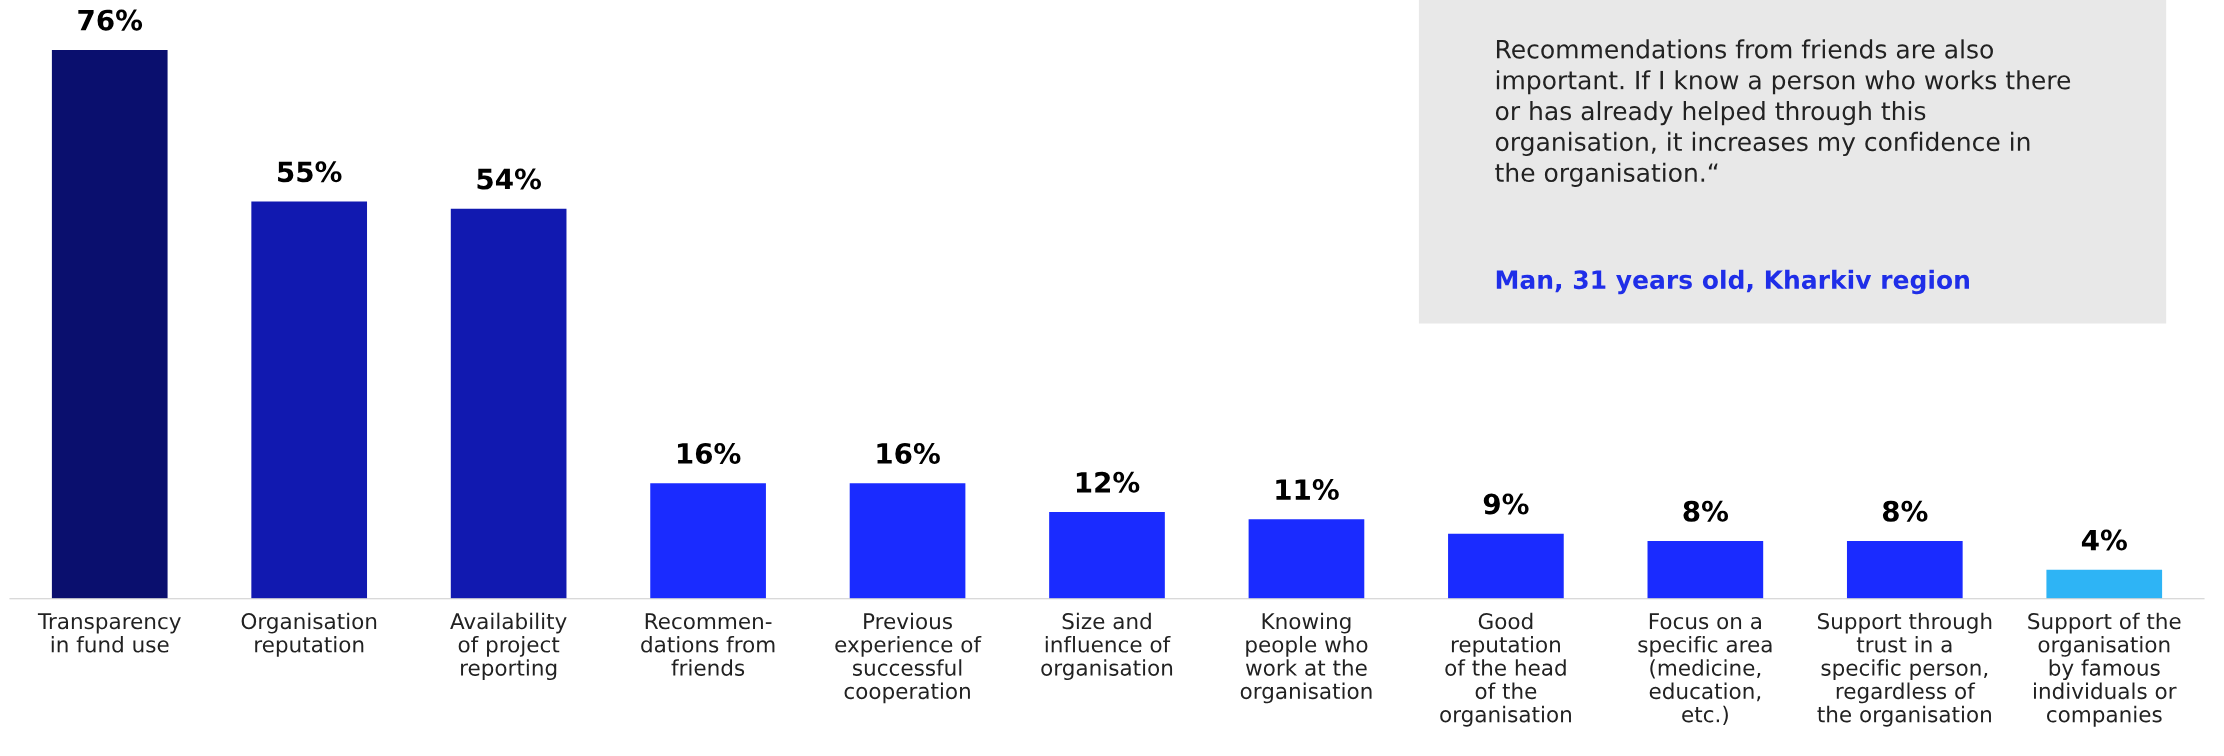 The height and width of the screenshot is (756, 2224). Describe the element at coordinates (1783, 113) in the screenshot. I see `annotation: Recommendations from friends are also important. If I know a person who works there or has already helped through this organisation, it increases my confidence in the organisation.“` at that location.